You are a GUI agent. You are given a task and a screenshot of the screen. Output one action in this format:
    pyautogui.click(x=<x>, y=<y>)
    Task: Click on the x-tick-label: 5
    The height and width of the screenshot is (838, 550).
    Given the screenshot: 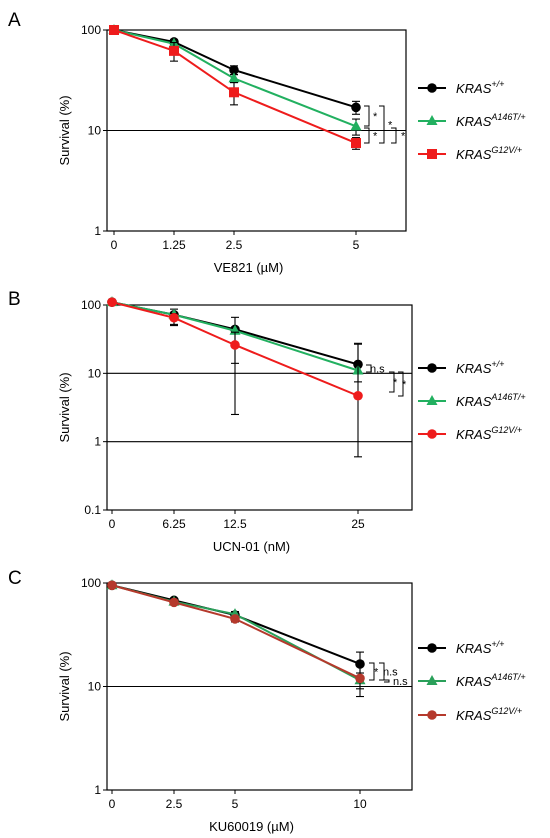 What is the action you would take?
    pyautogui.click(x=356, y=245)
    